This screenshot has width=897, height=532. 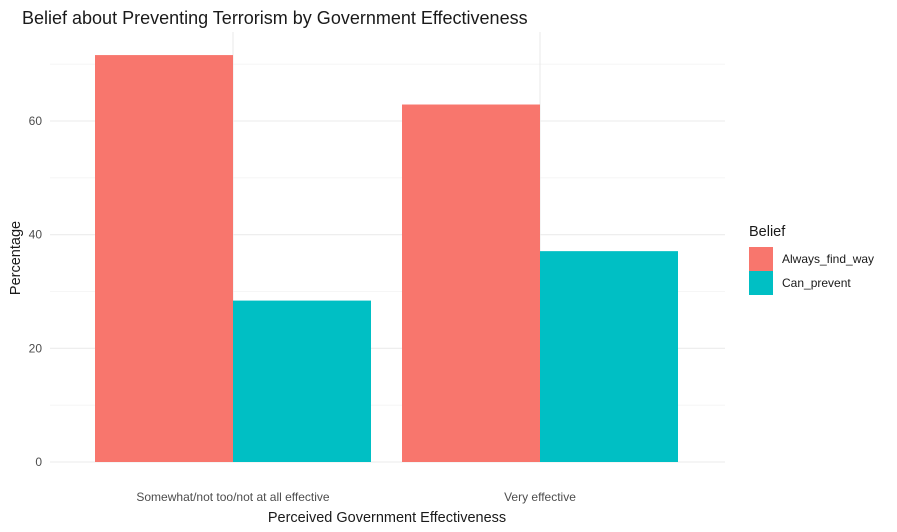 What do you see at coordinates (828, 259) in the screenshot?
I see `legend-label: Always_find_way` at bounding box center [828, 259].